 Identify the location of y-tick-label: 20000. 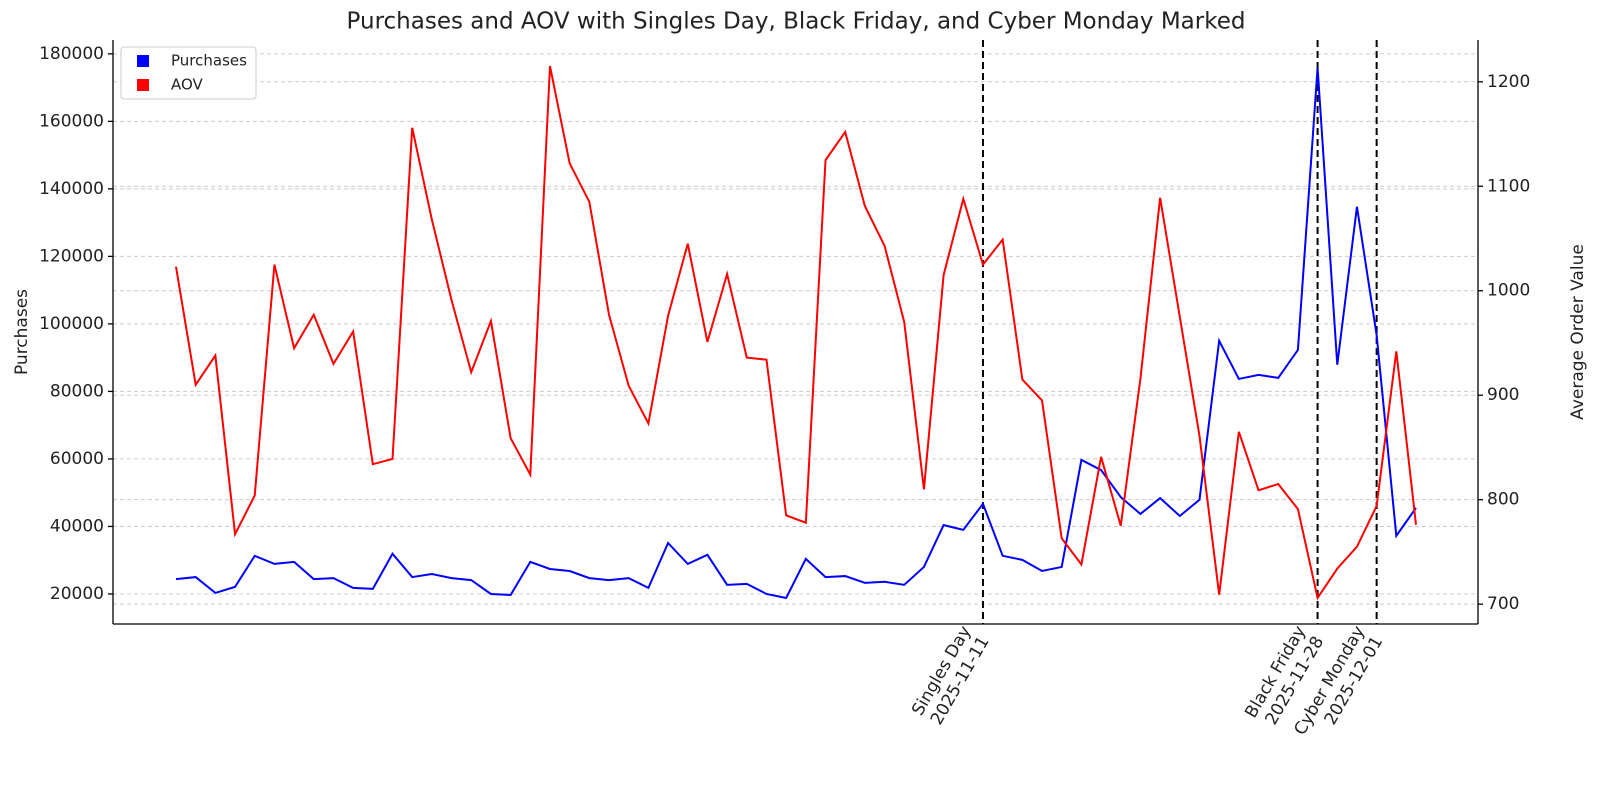
(77, 594).